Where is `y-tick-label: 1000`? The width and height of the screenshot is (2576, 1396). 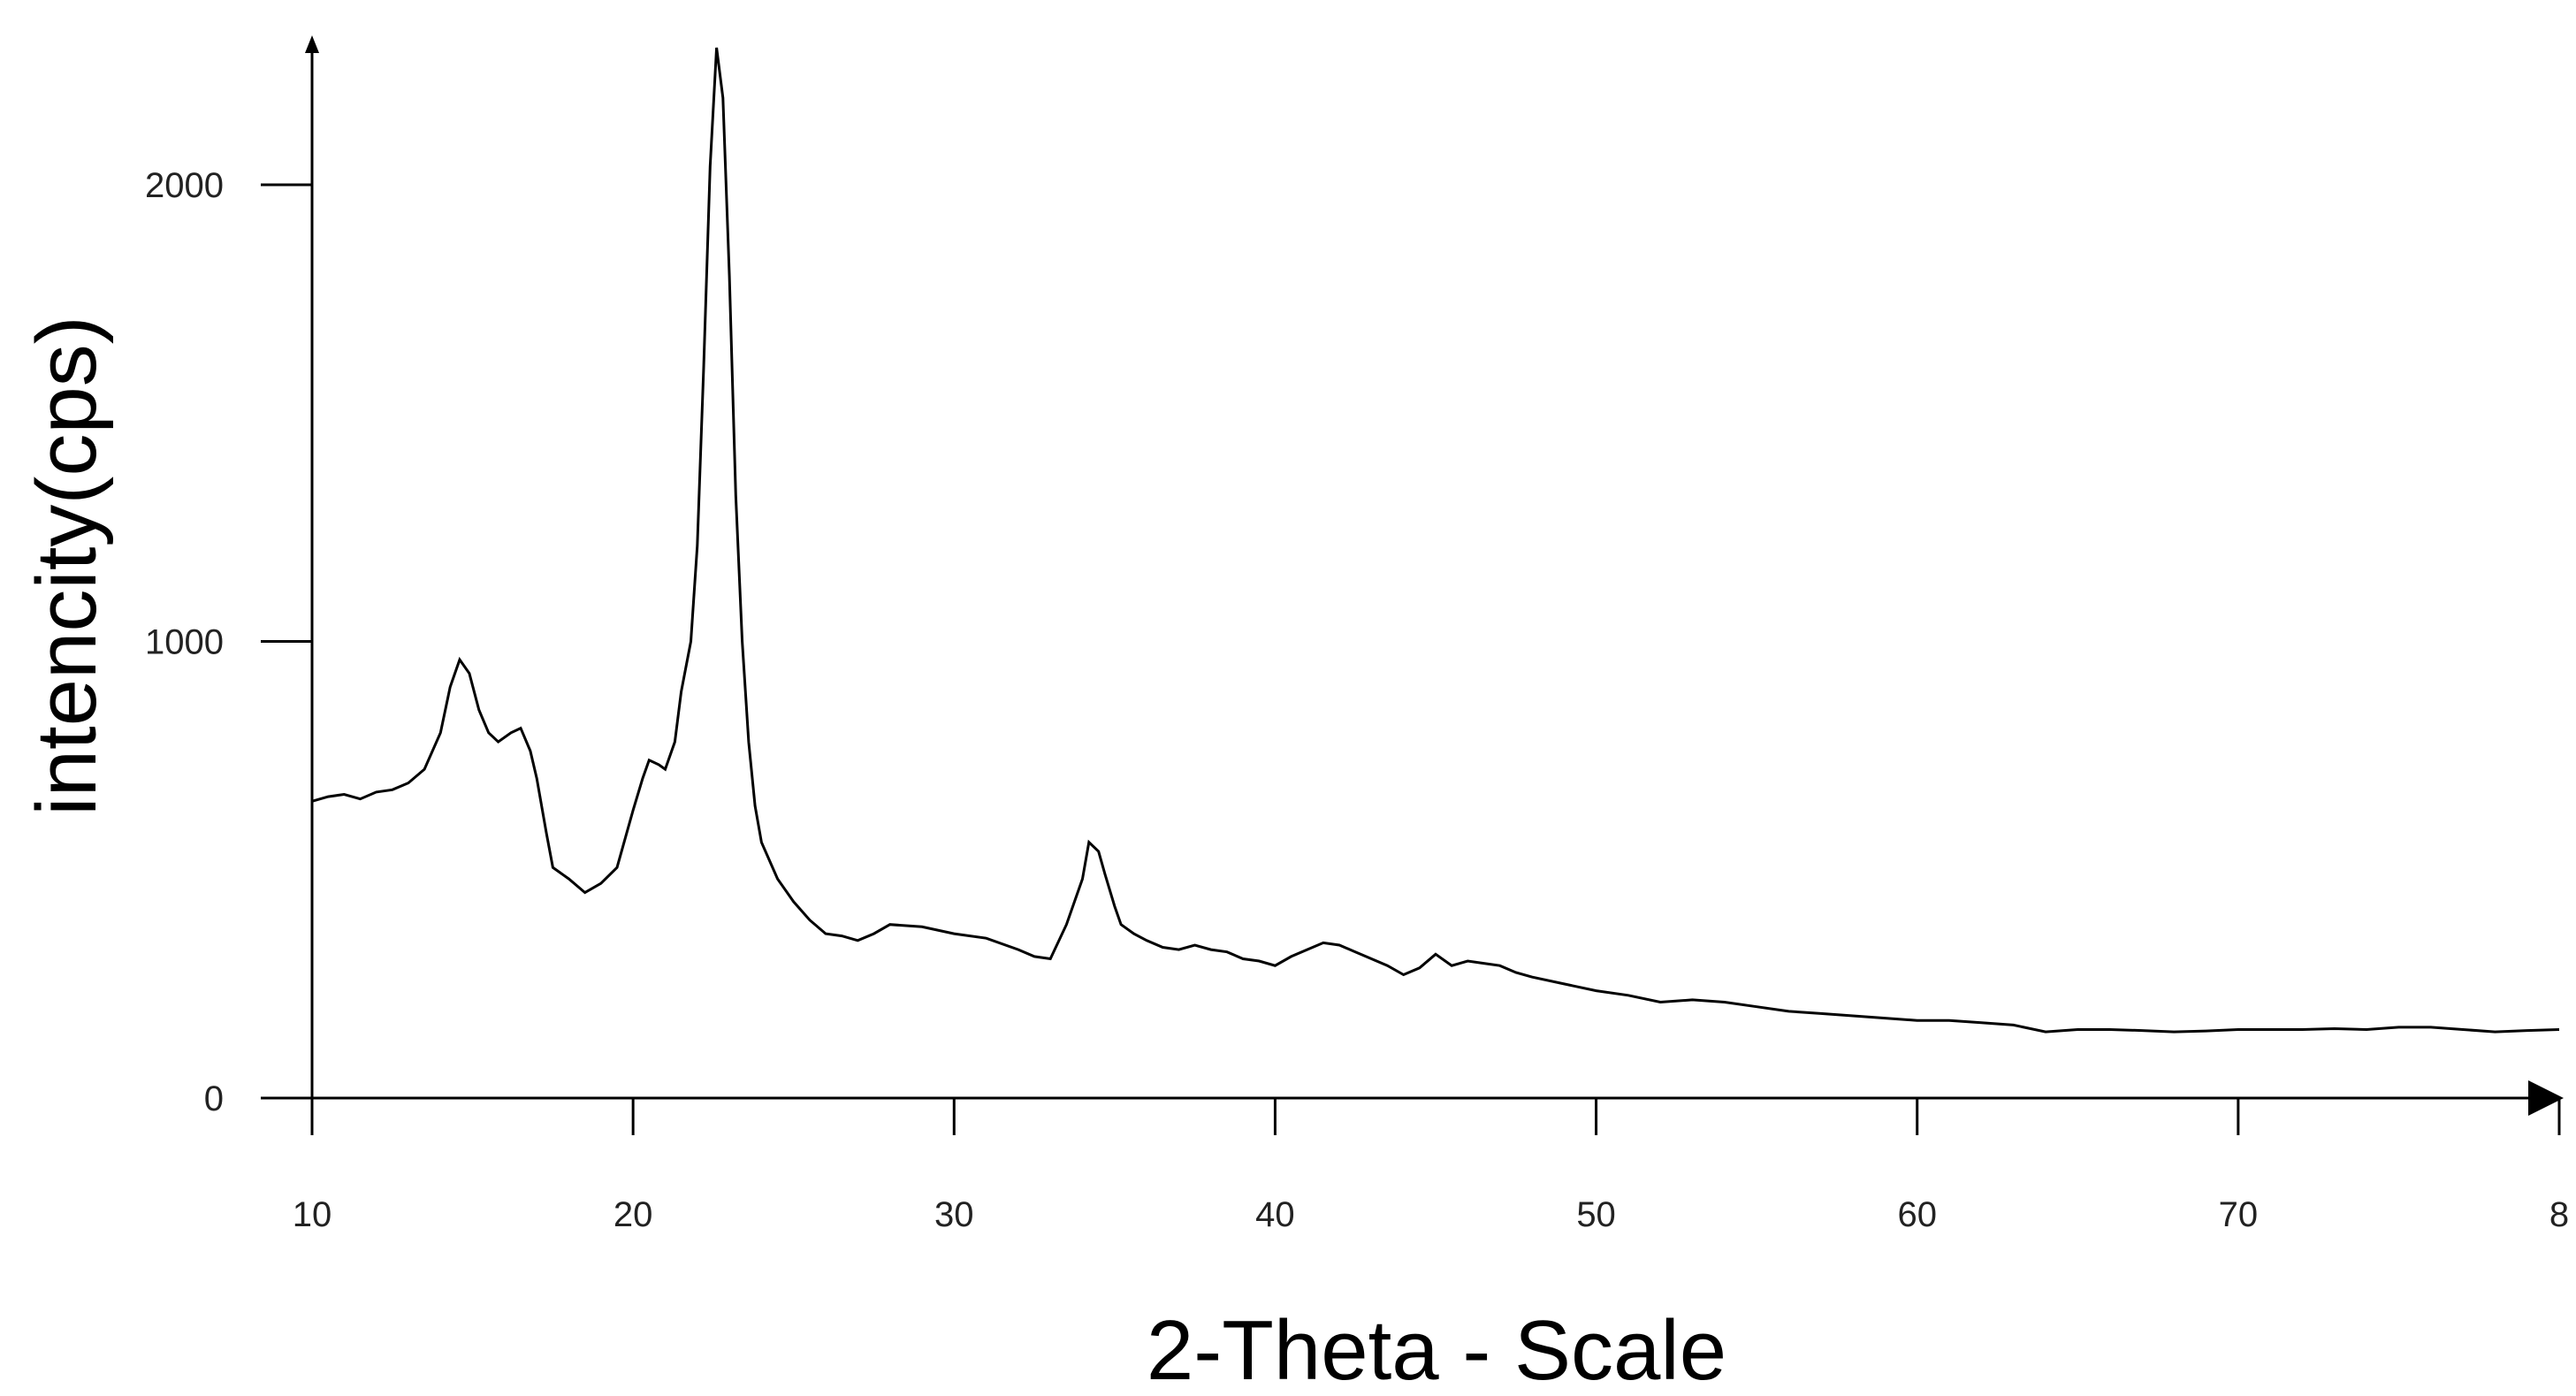 y-tick-label: 1000 is located at coordinates (184, 641).